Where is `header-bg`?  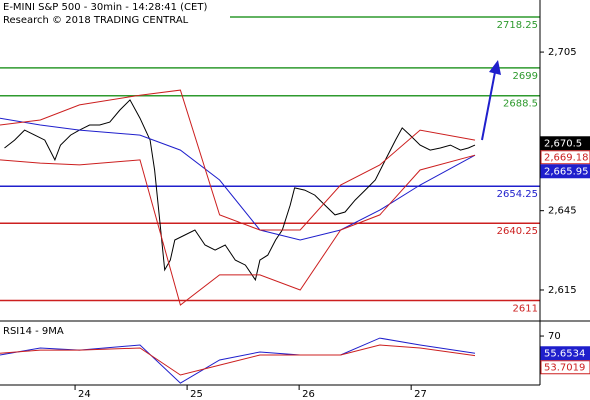
header-bg is located at coordinates (115, 14).